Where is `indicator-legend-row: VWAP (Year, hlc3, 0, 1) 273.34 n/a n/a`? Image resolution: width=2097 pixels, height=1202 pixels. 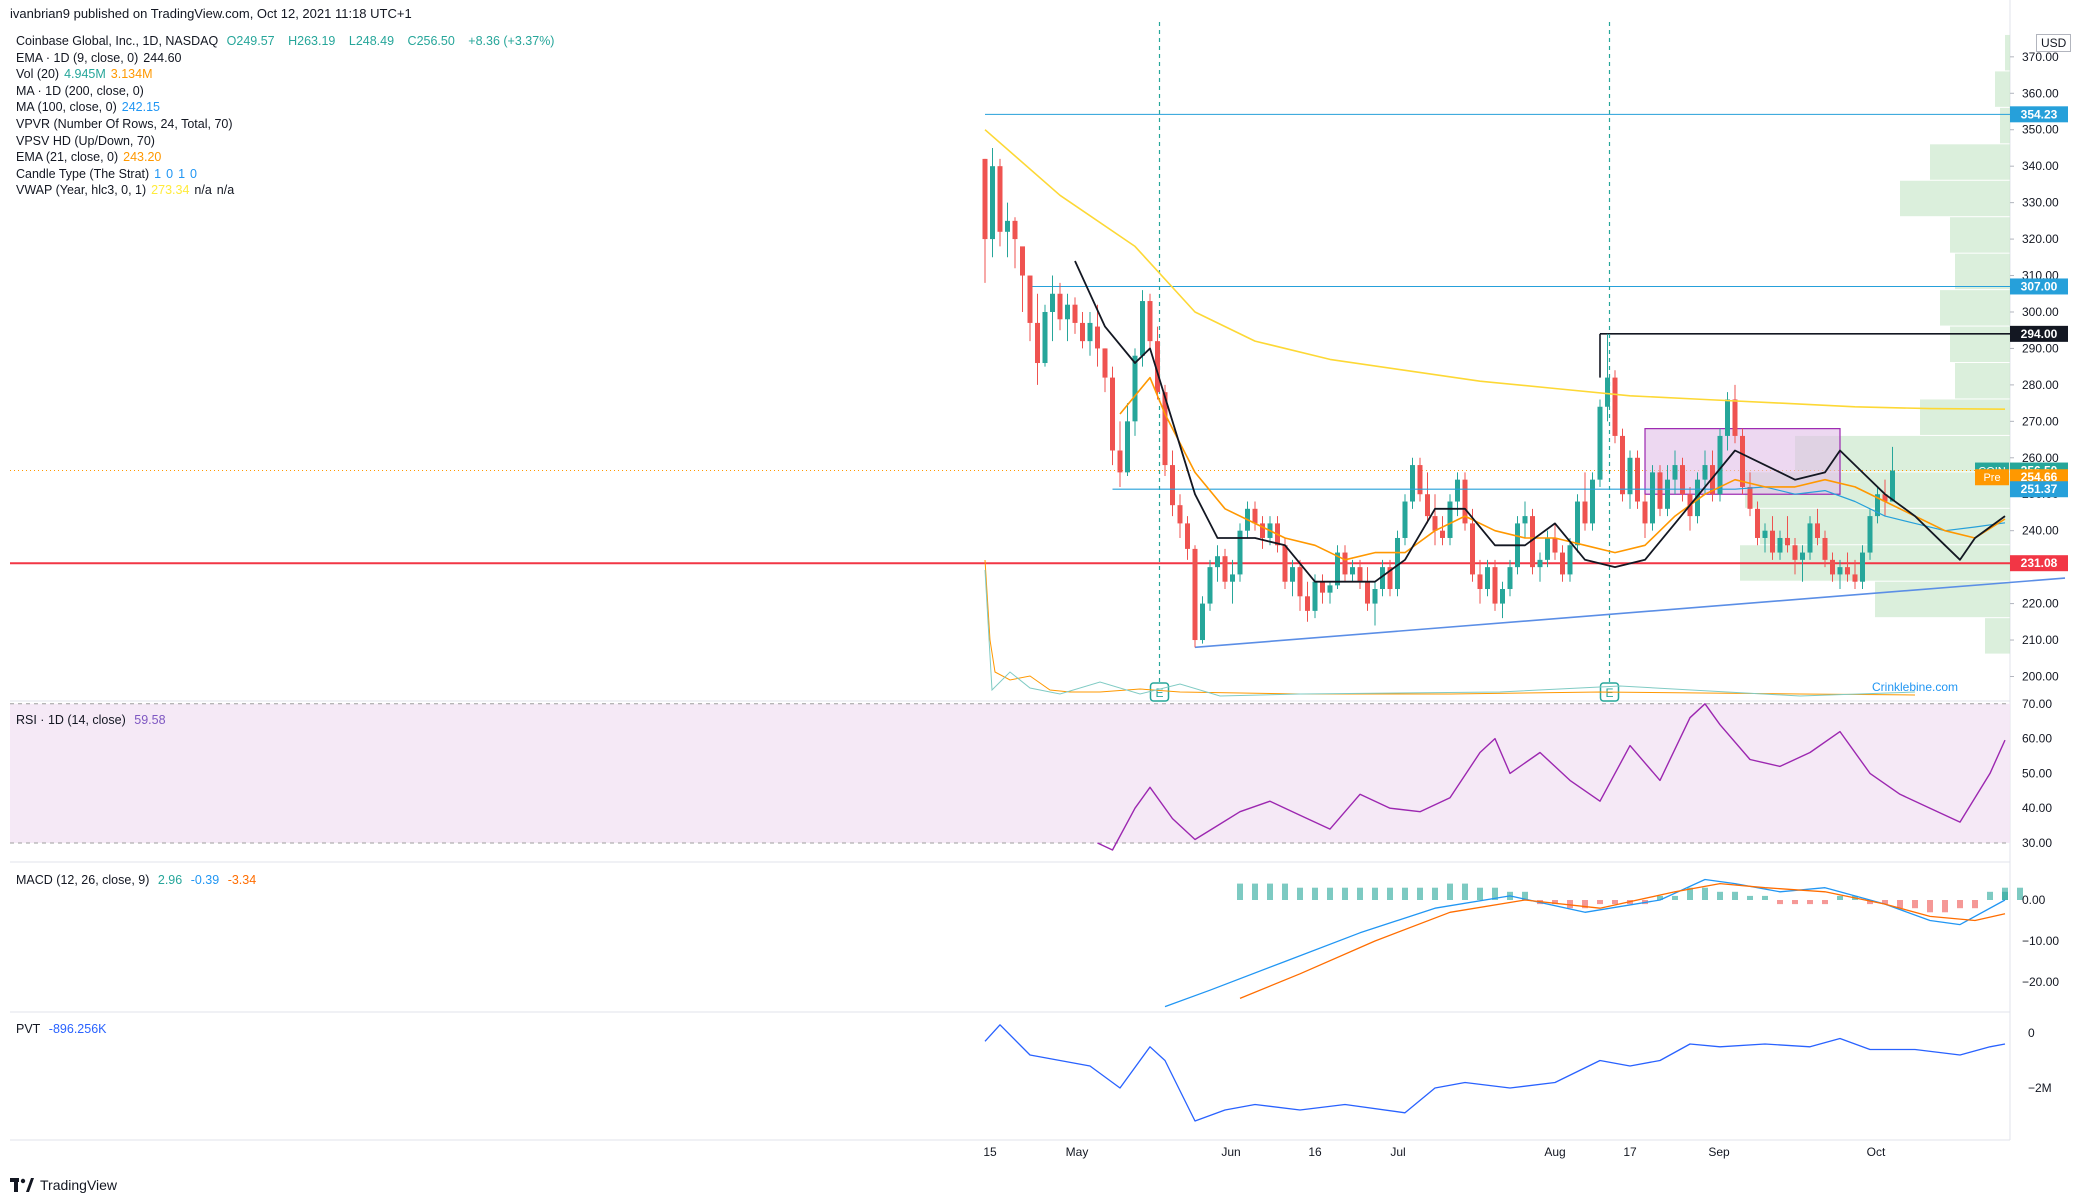
indicator-legend-row: VWAP (Year, hlc3, 0, 1) 273.34 n/a n/a is located at coordinates (287, 190).